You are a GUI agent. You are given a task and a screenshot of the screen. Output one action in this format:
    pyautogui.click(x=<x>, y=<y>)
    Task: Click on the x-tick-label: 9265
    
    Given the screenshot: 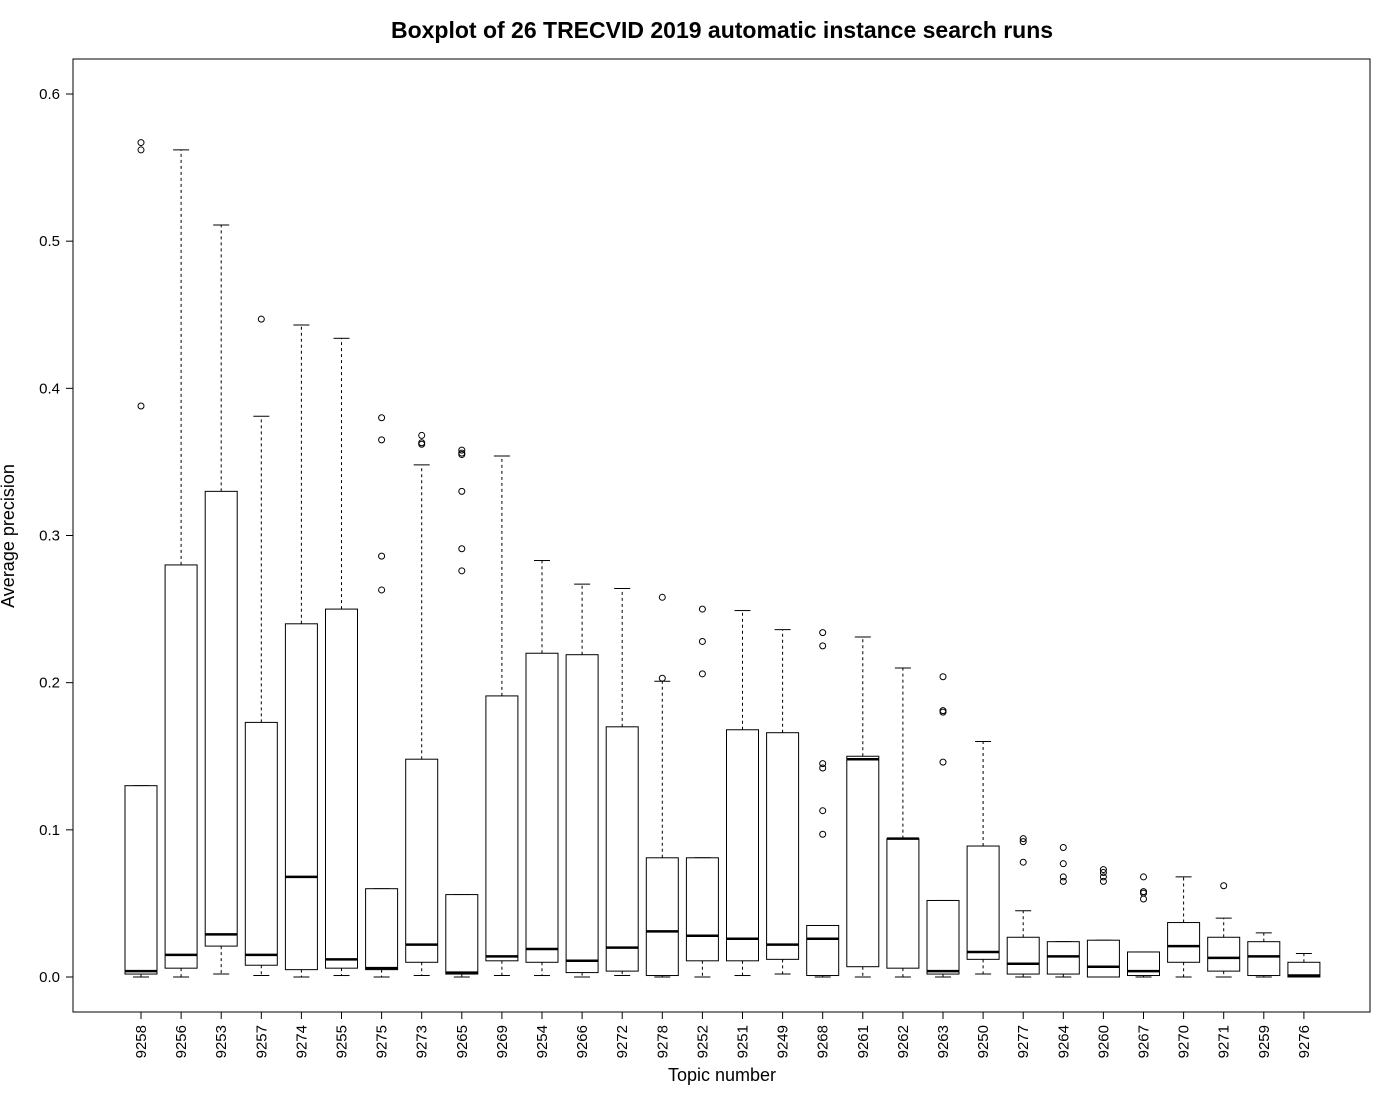 What is the action you would take?
    pyautogui.click(x=462, y=1041)
    